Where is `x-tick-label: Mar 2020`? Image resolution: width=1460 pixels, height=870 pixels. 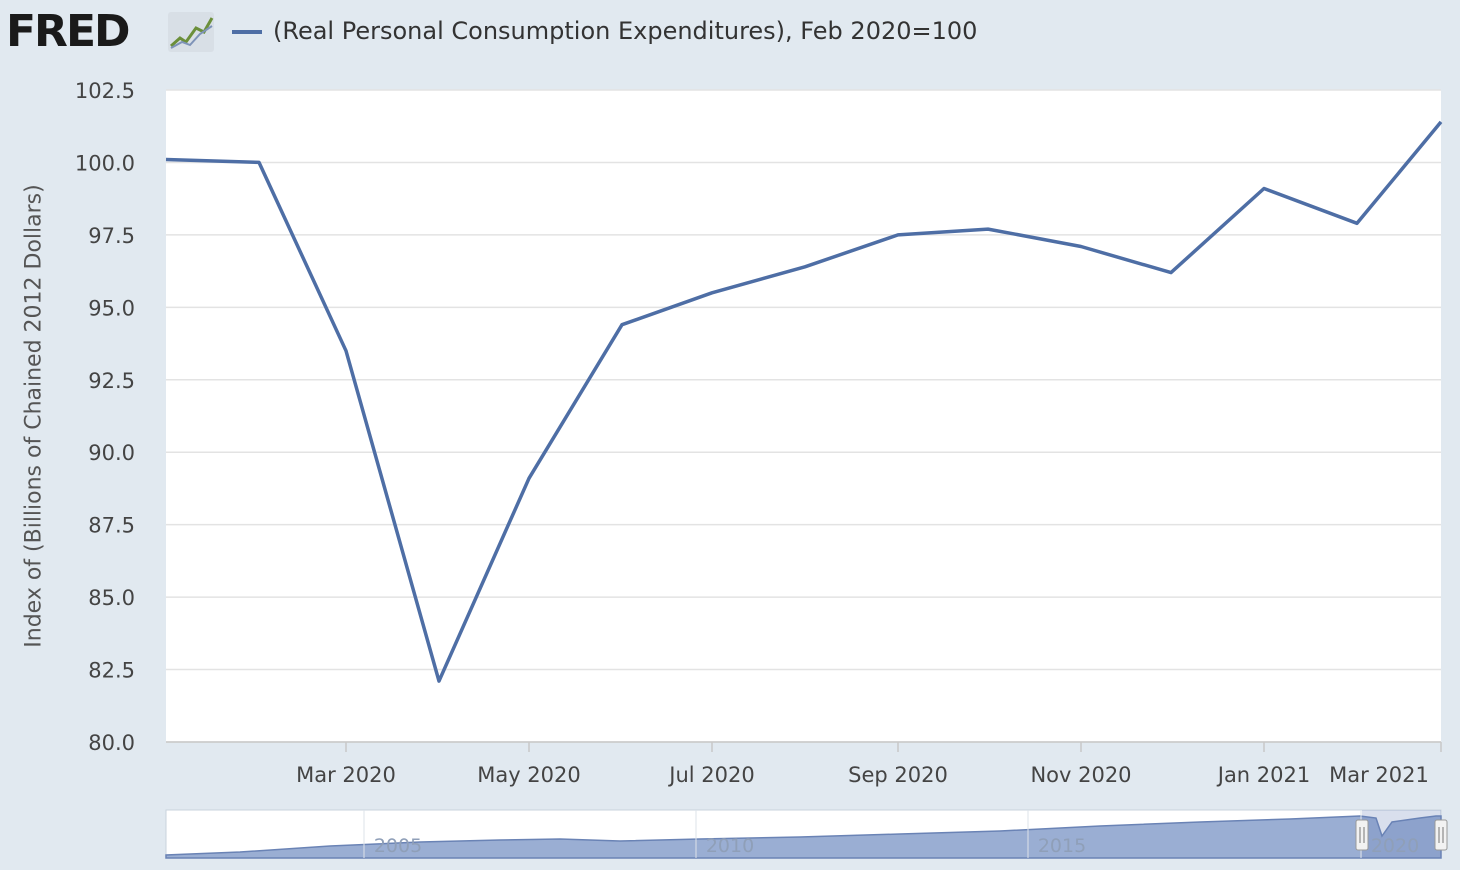
x-tick-label: Mar 2020 is located at coordinates (346, 775).